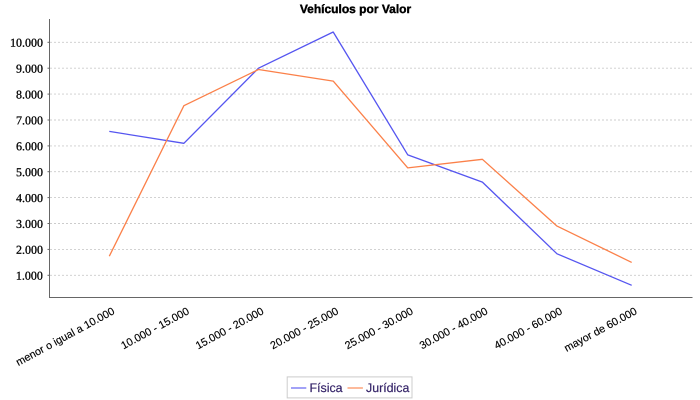 The width and height of the screenshot is (700, 400). What do you see at coordinates (356, 9) in the screenshot?
I see `svg-text: Vehículos por Valor` at bounding box center [356, 9].